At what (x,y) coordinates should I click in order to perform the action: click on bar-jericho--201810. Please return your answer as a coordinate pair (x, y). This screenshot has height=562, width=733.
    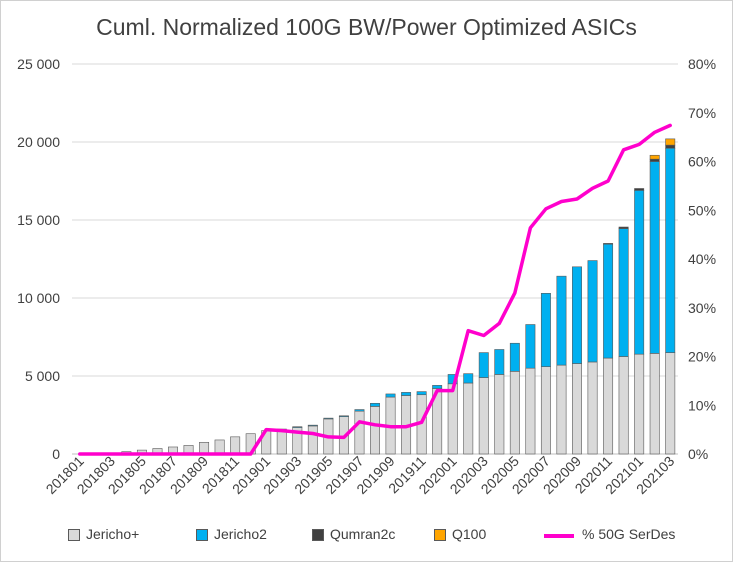
    Looking at the image, I should click on (219, 447).